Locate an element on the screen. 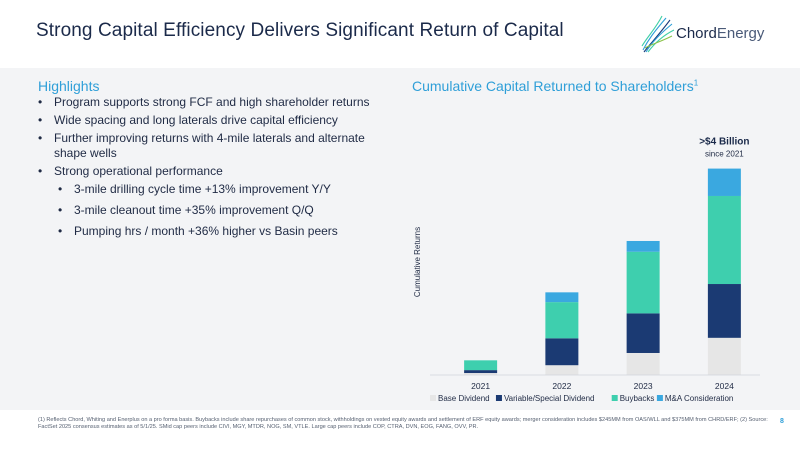  bar-2023-m-a-consideration is located at coordinates (643, 246).